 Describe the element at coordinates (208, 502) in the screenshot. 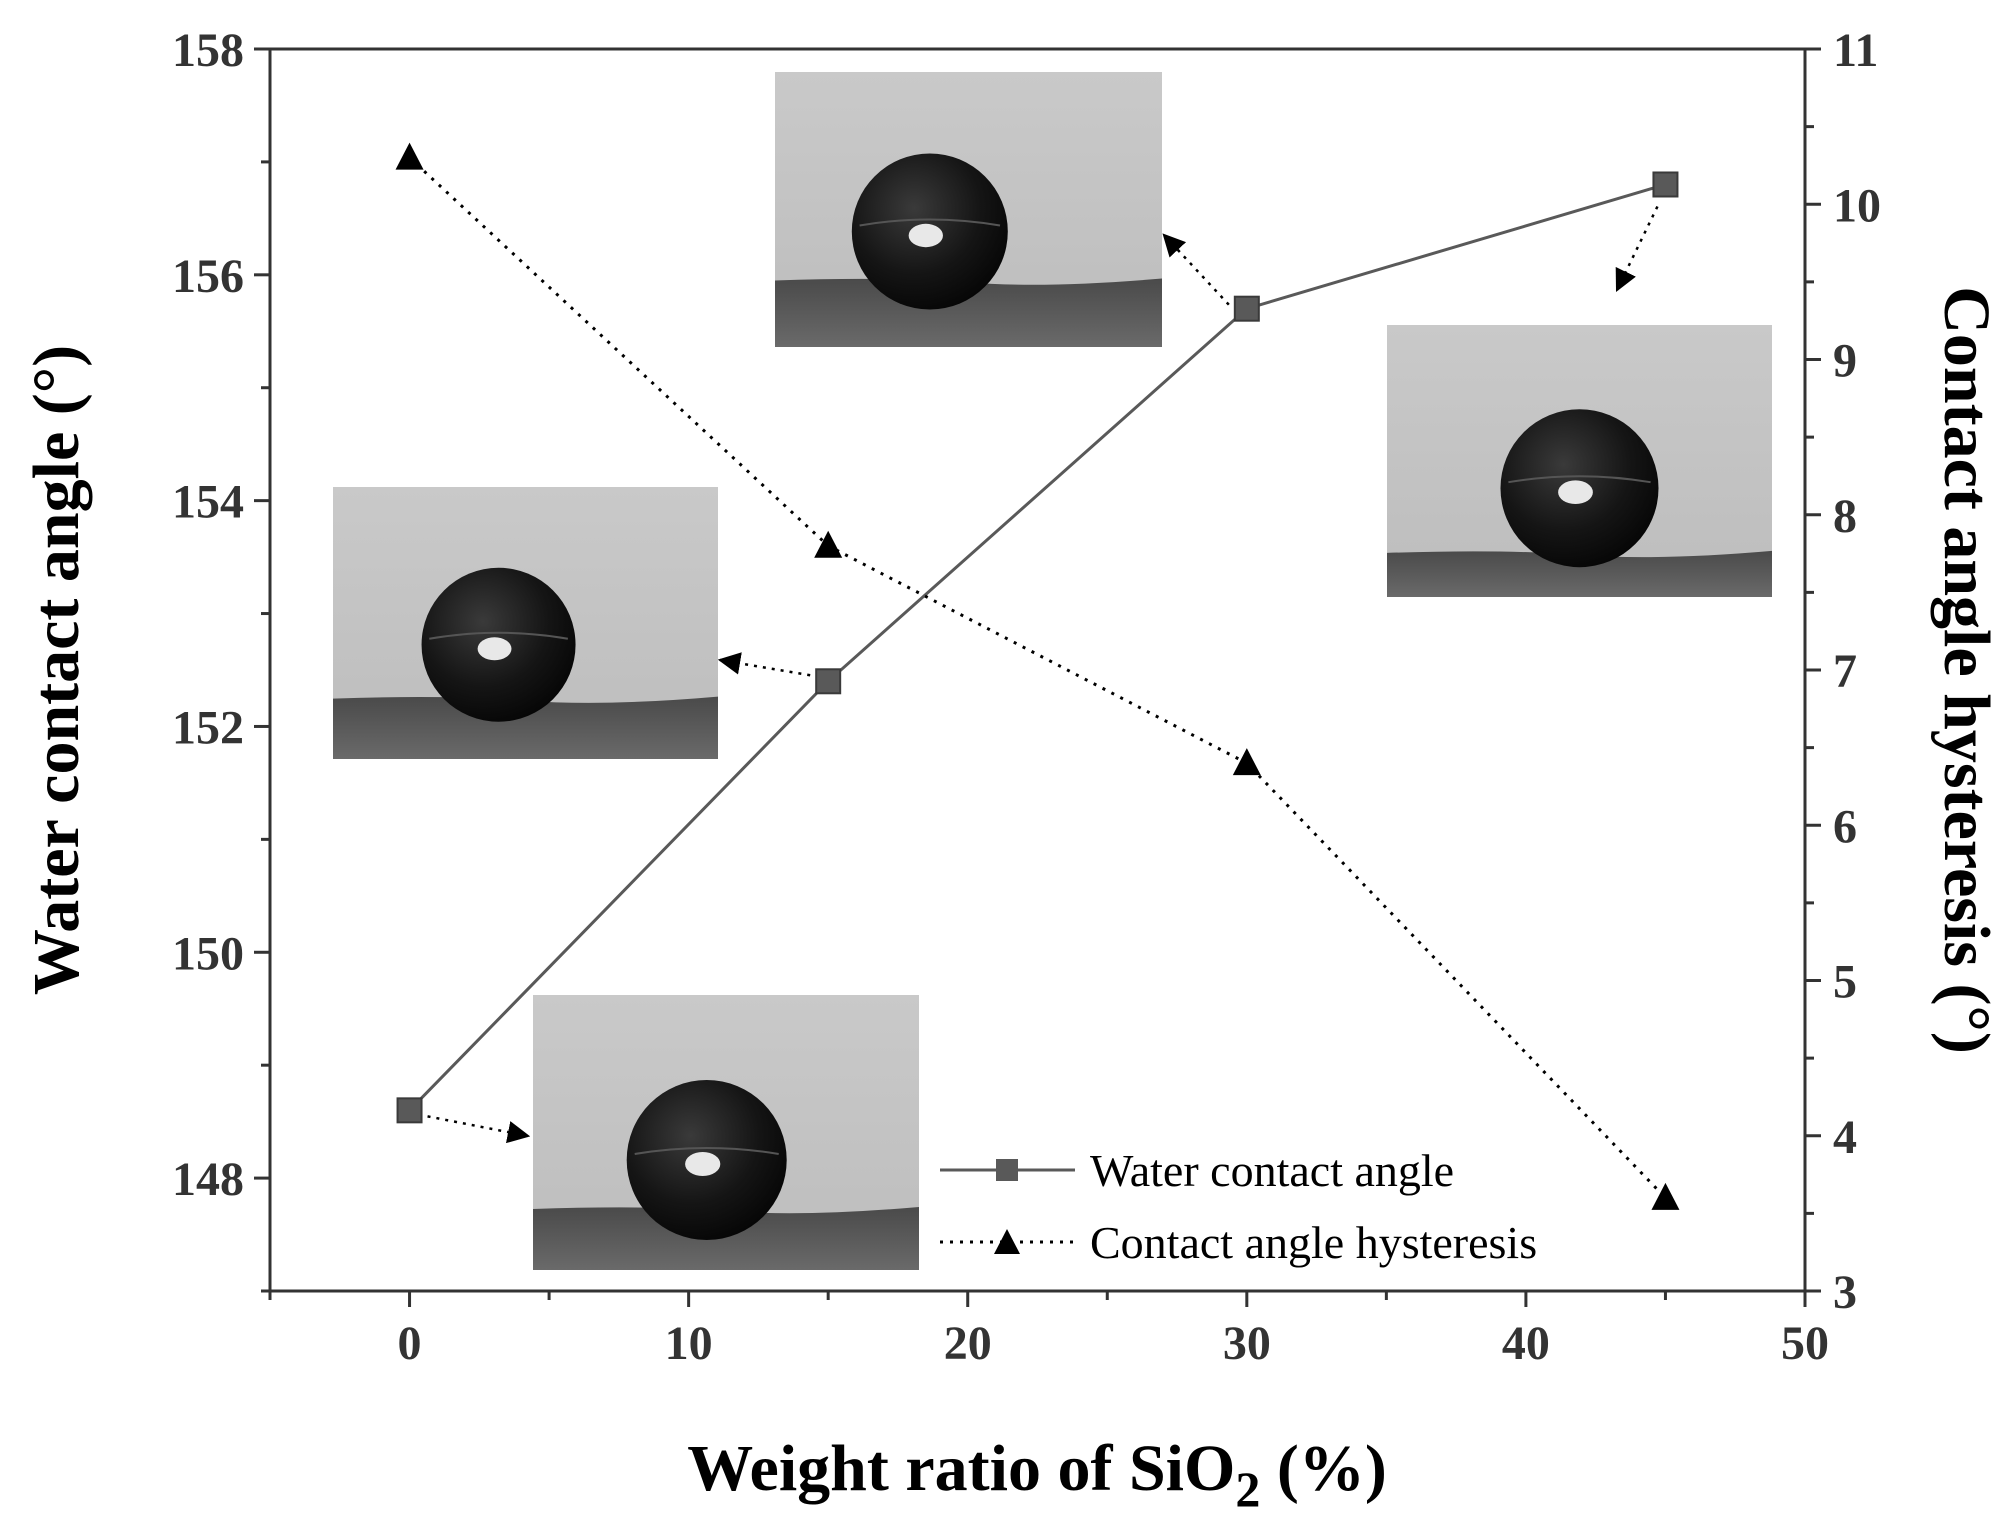

I see `left-y-tick-label: 154` at that location.